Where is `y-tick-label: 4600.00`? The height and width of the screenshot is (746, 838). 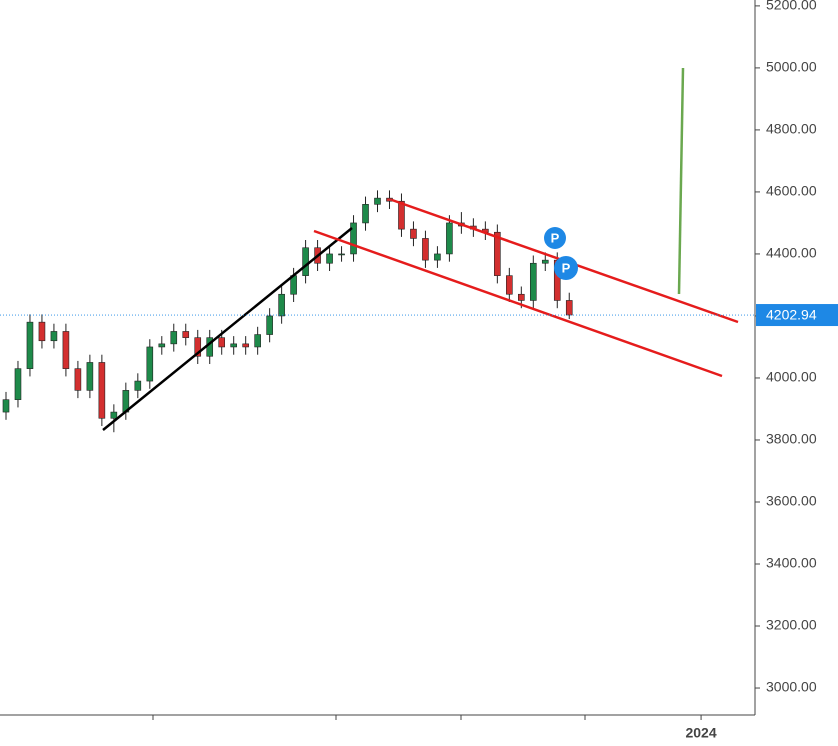
y-tick-label: 4600.00 is located at coordinates (791, 191).